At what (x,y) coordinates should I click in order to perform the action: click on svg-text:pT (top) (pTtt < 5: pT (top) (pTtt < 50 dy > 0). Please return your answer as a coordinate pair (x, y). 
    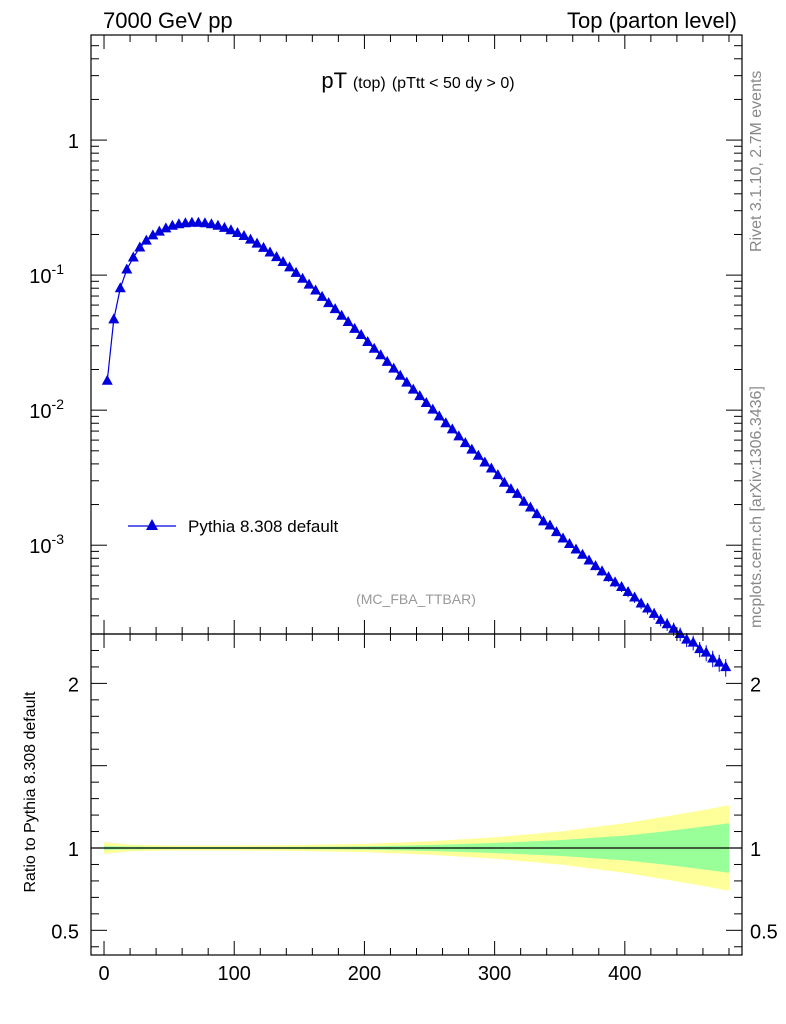
    Looking at the image, I should click on (417, 80).